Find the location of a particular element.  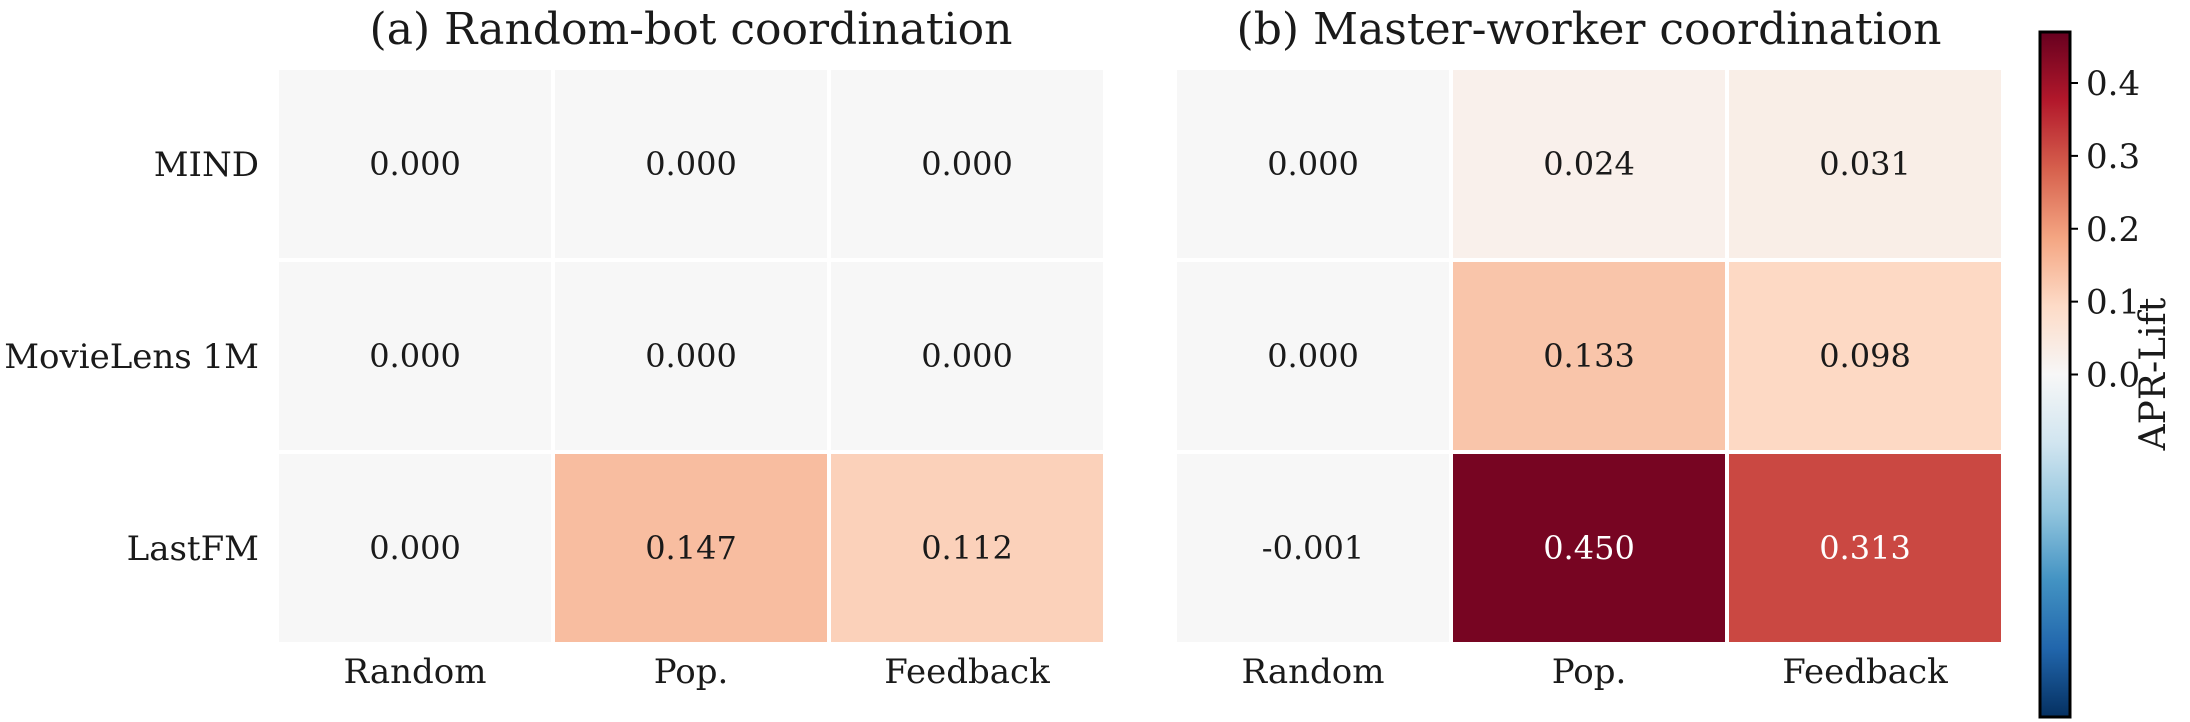

cell-value-label: -0.001 is located at coordinates (1313, 548).